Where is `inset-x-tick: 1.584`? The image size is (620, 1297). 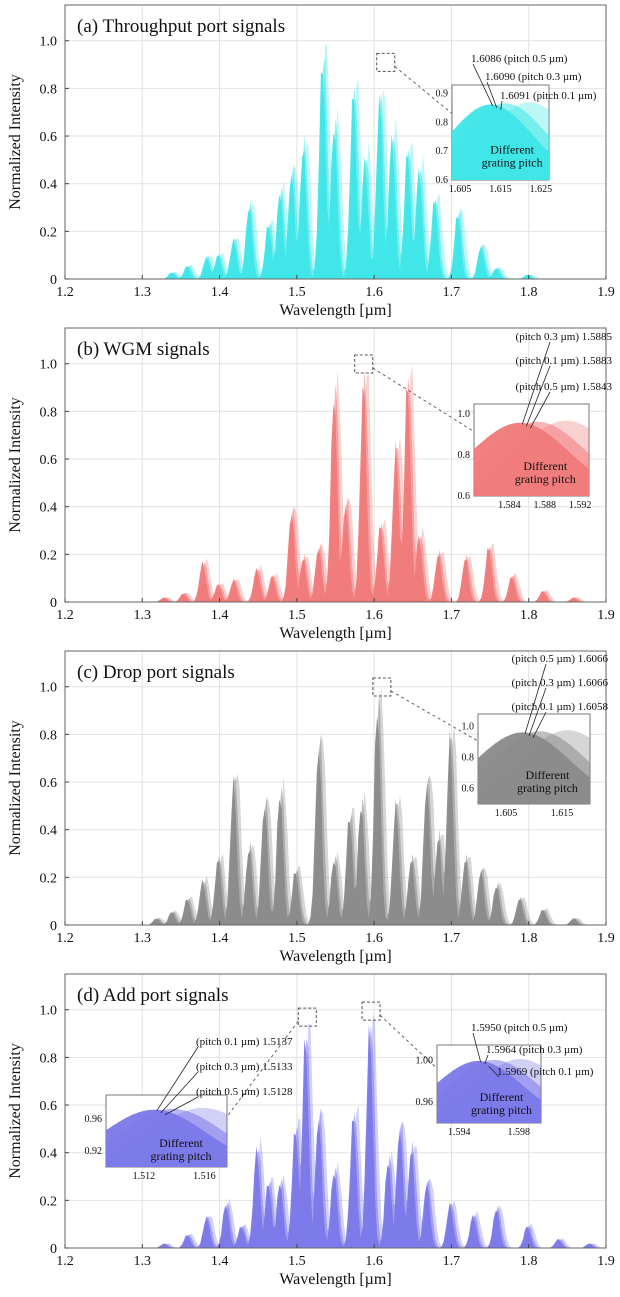
inset-x-tick: 1.584 is located at coordinates (509, 505).